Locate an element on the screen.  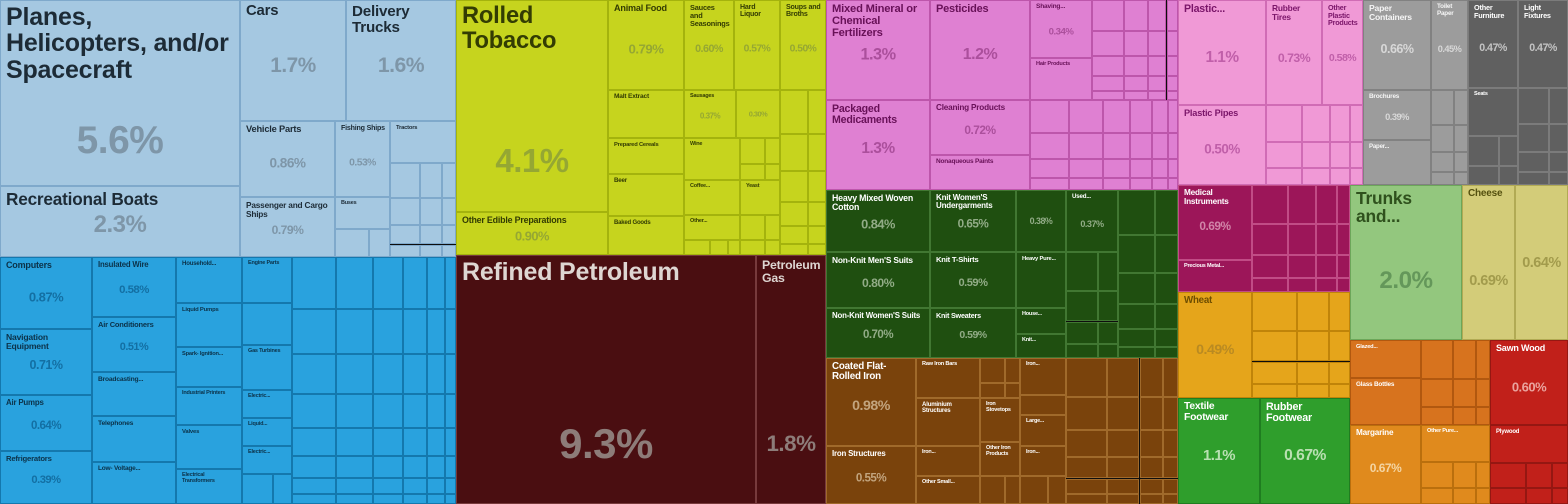
treemap-cell-textile-footwear: Textile Footwear 1.1% is located at coordinates (1219, 451).